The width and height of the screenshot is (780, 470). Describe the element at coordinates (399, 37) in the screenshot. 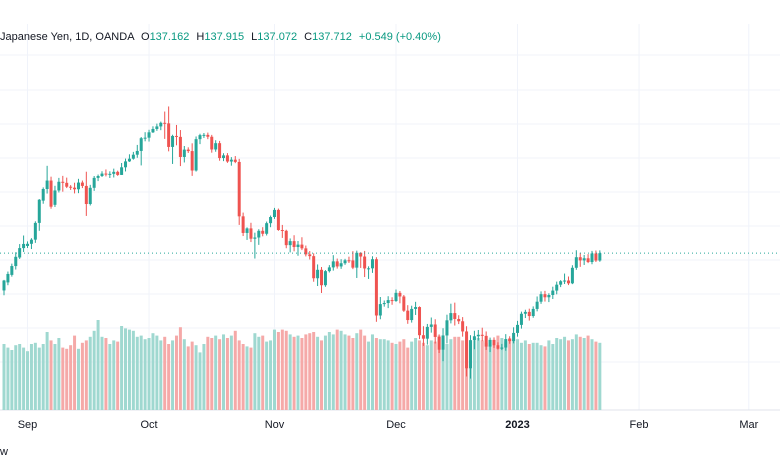

I see `change-value: +0.549 (+0.40%)` at that location.